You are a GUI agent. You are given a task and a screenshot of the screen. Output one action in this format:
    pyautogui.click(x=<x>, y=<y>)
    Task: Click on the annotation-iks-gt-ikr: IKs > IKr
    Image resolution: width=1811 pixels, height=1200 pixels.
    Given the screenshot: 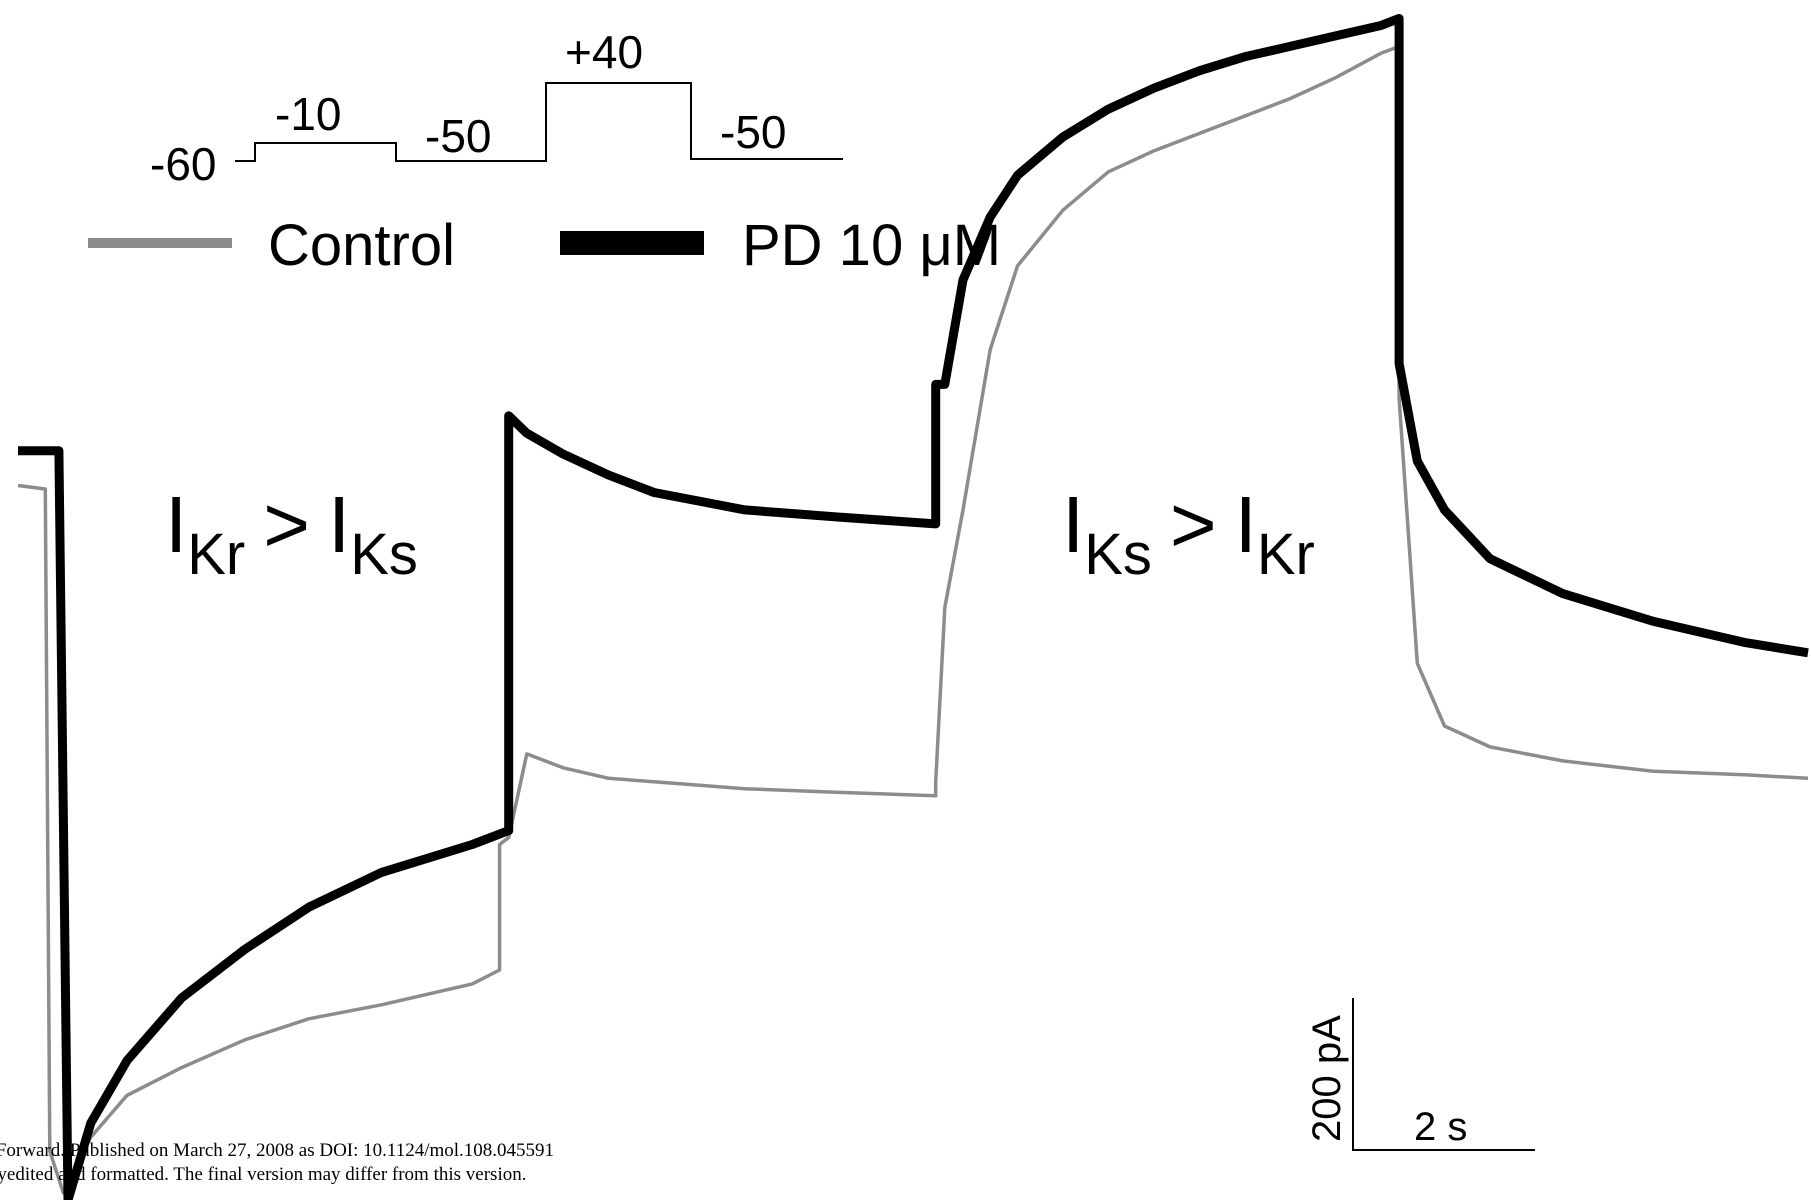 What is the action you would take?
    pyautogui.click(x=1188, y=533)
    